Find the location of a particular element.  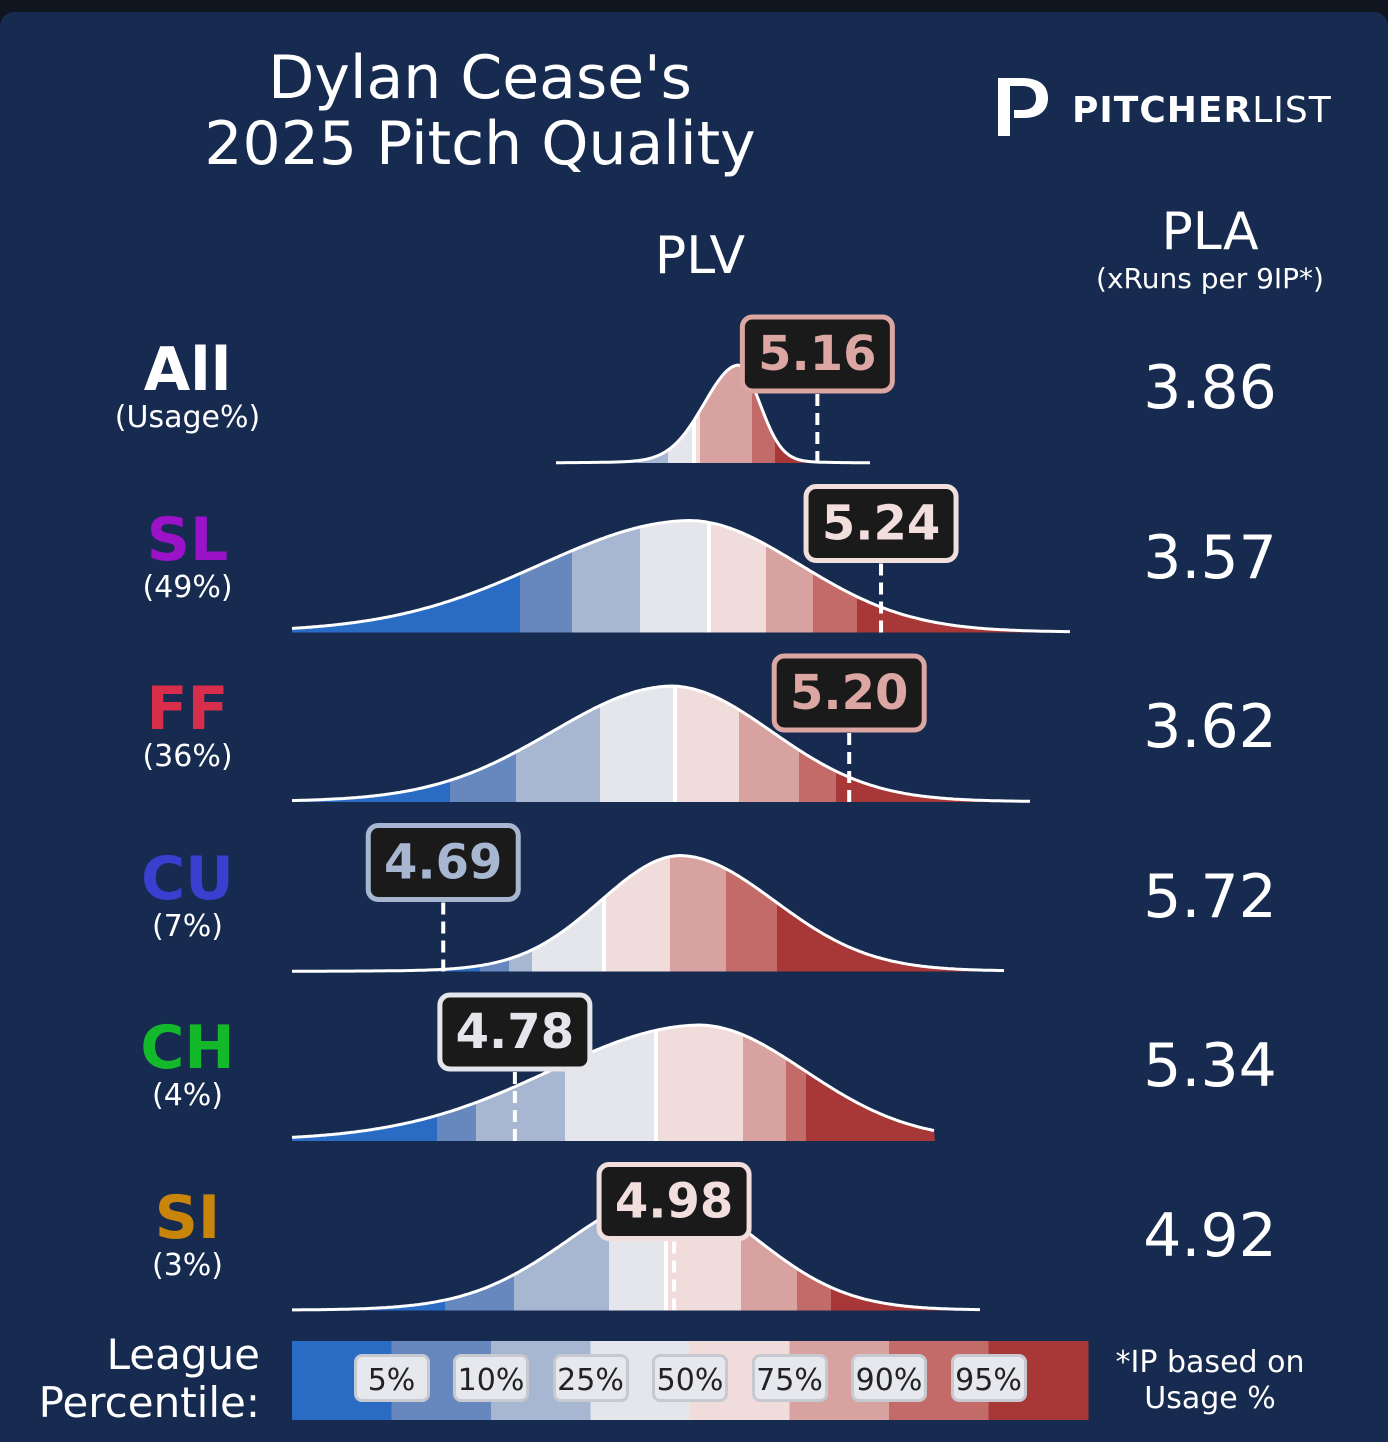

plv-value-label: 4.78 is located at coordinates (515, 1032).